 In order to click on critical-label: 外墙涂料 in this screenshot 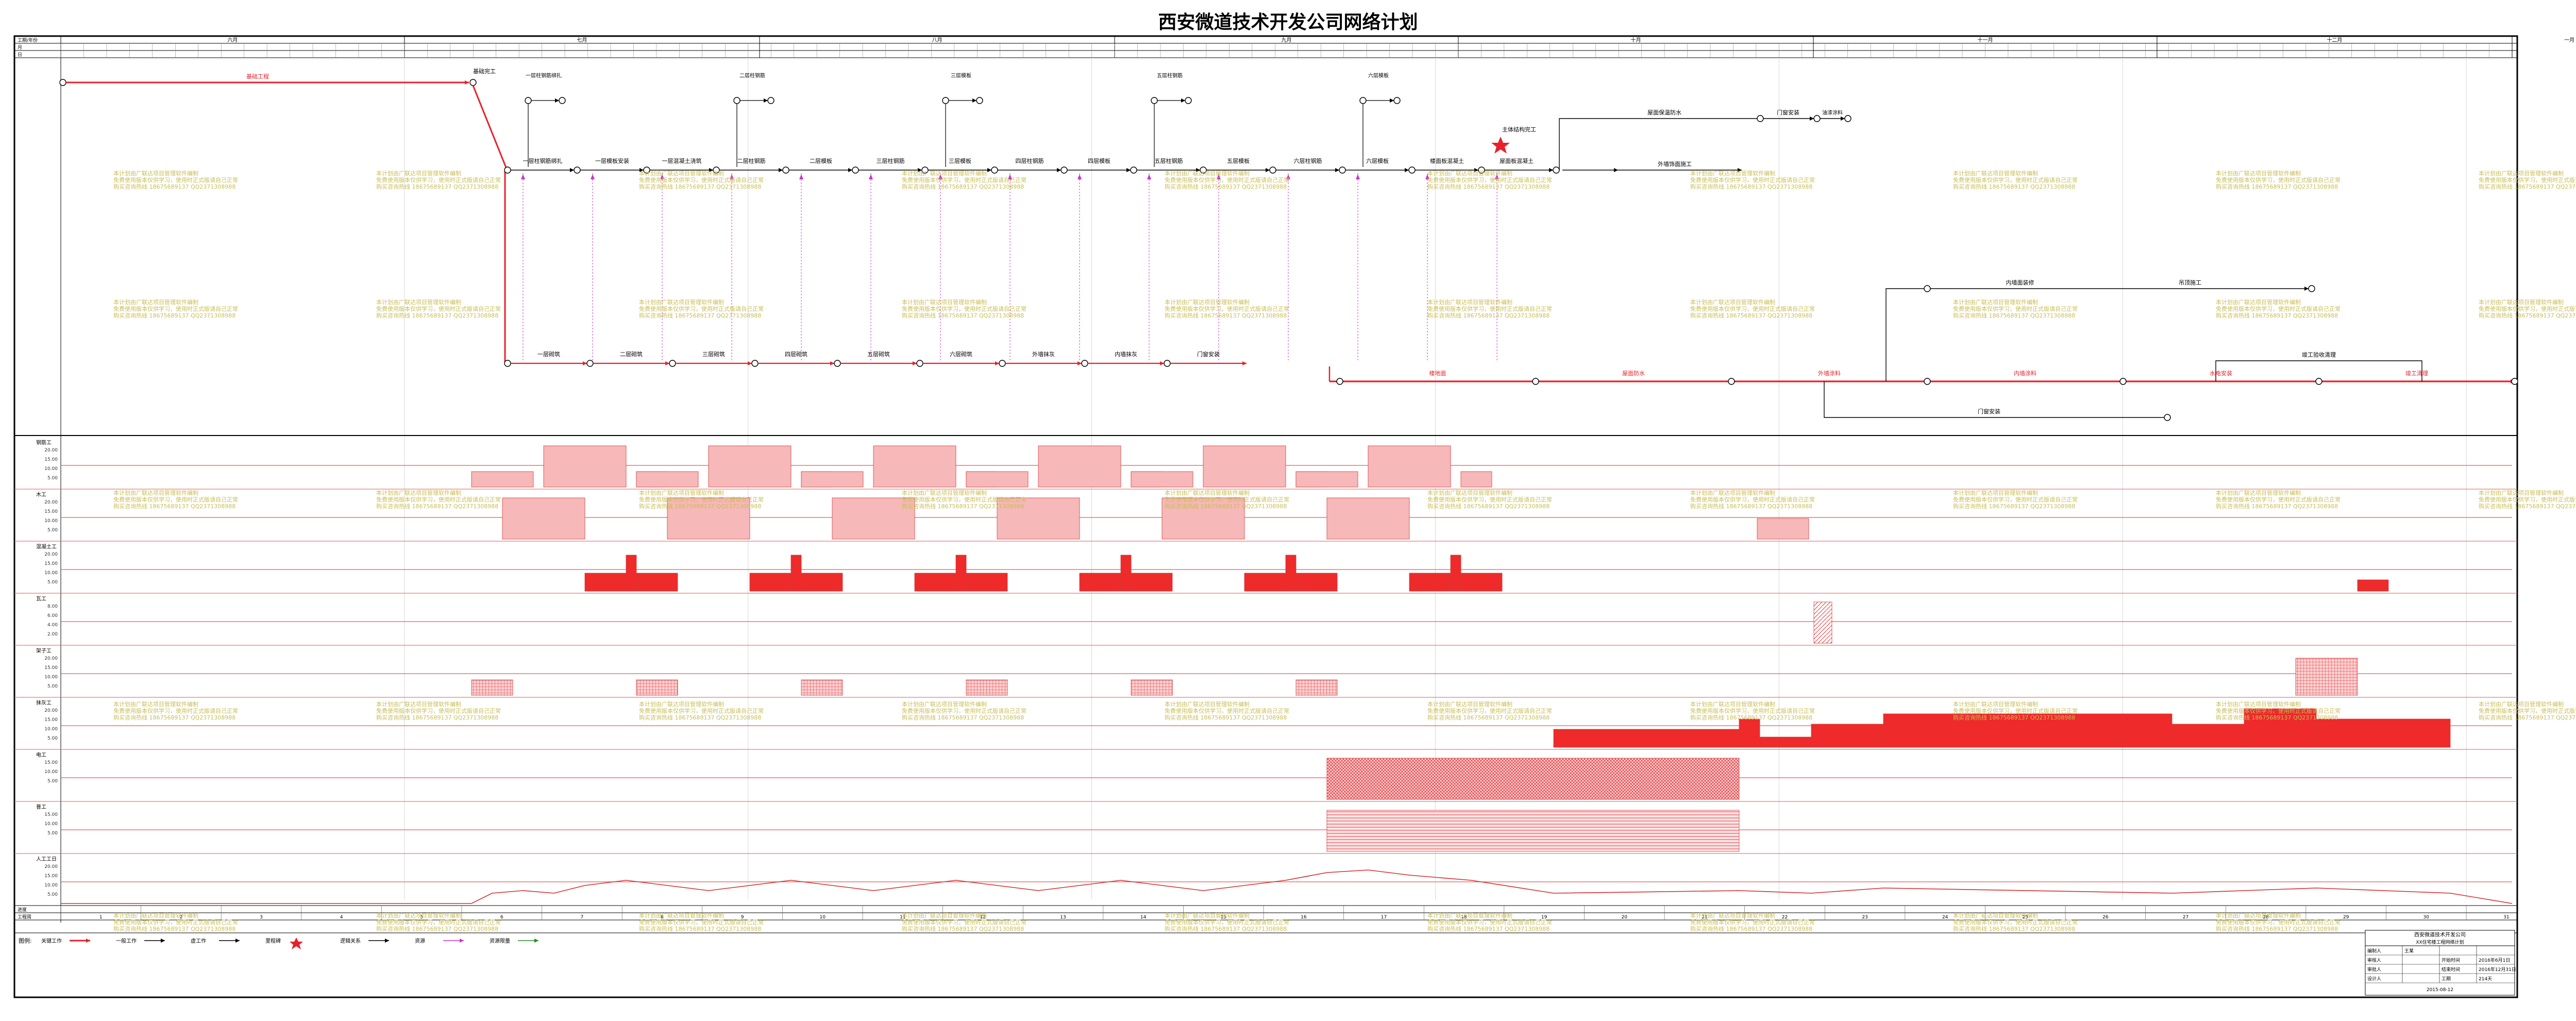, I will do `click(1829, 373)`.